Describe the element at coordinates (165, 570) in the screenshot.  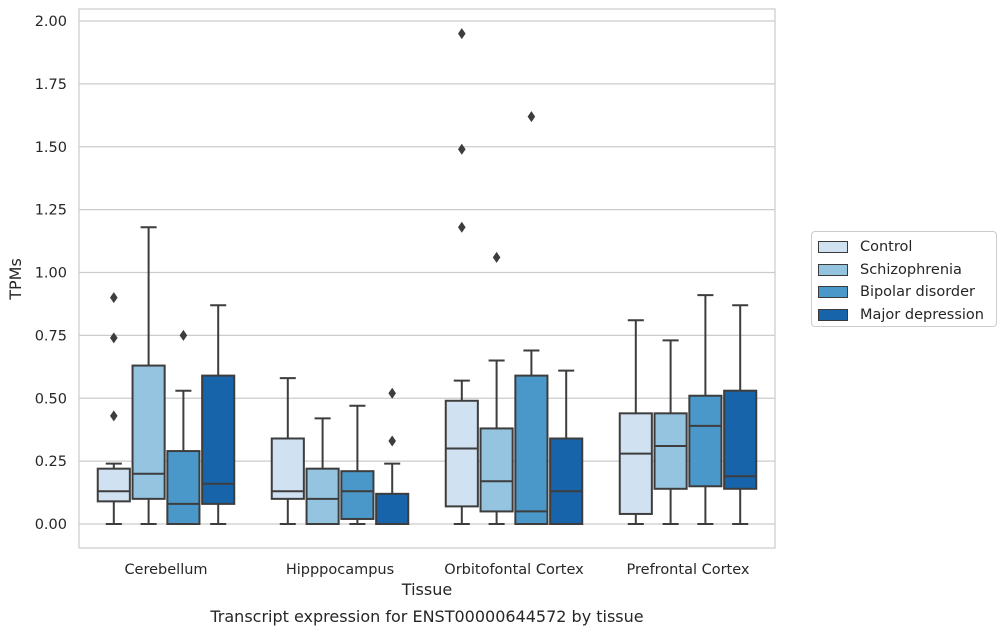
I see `x-tick-label: Cerebellum` at that location.